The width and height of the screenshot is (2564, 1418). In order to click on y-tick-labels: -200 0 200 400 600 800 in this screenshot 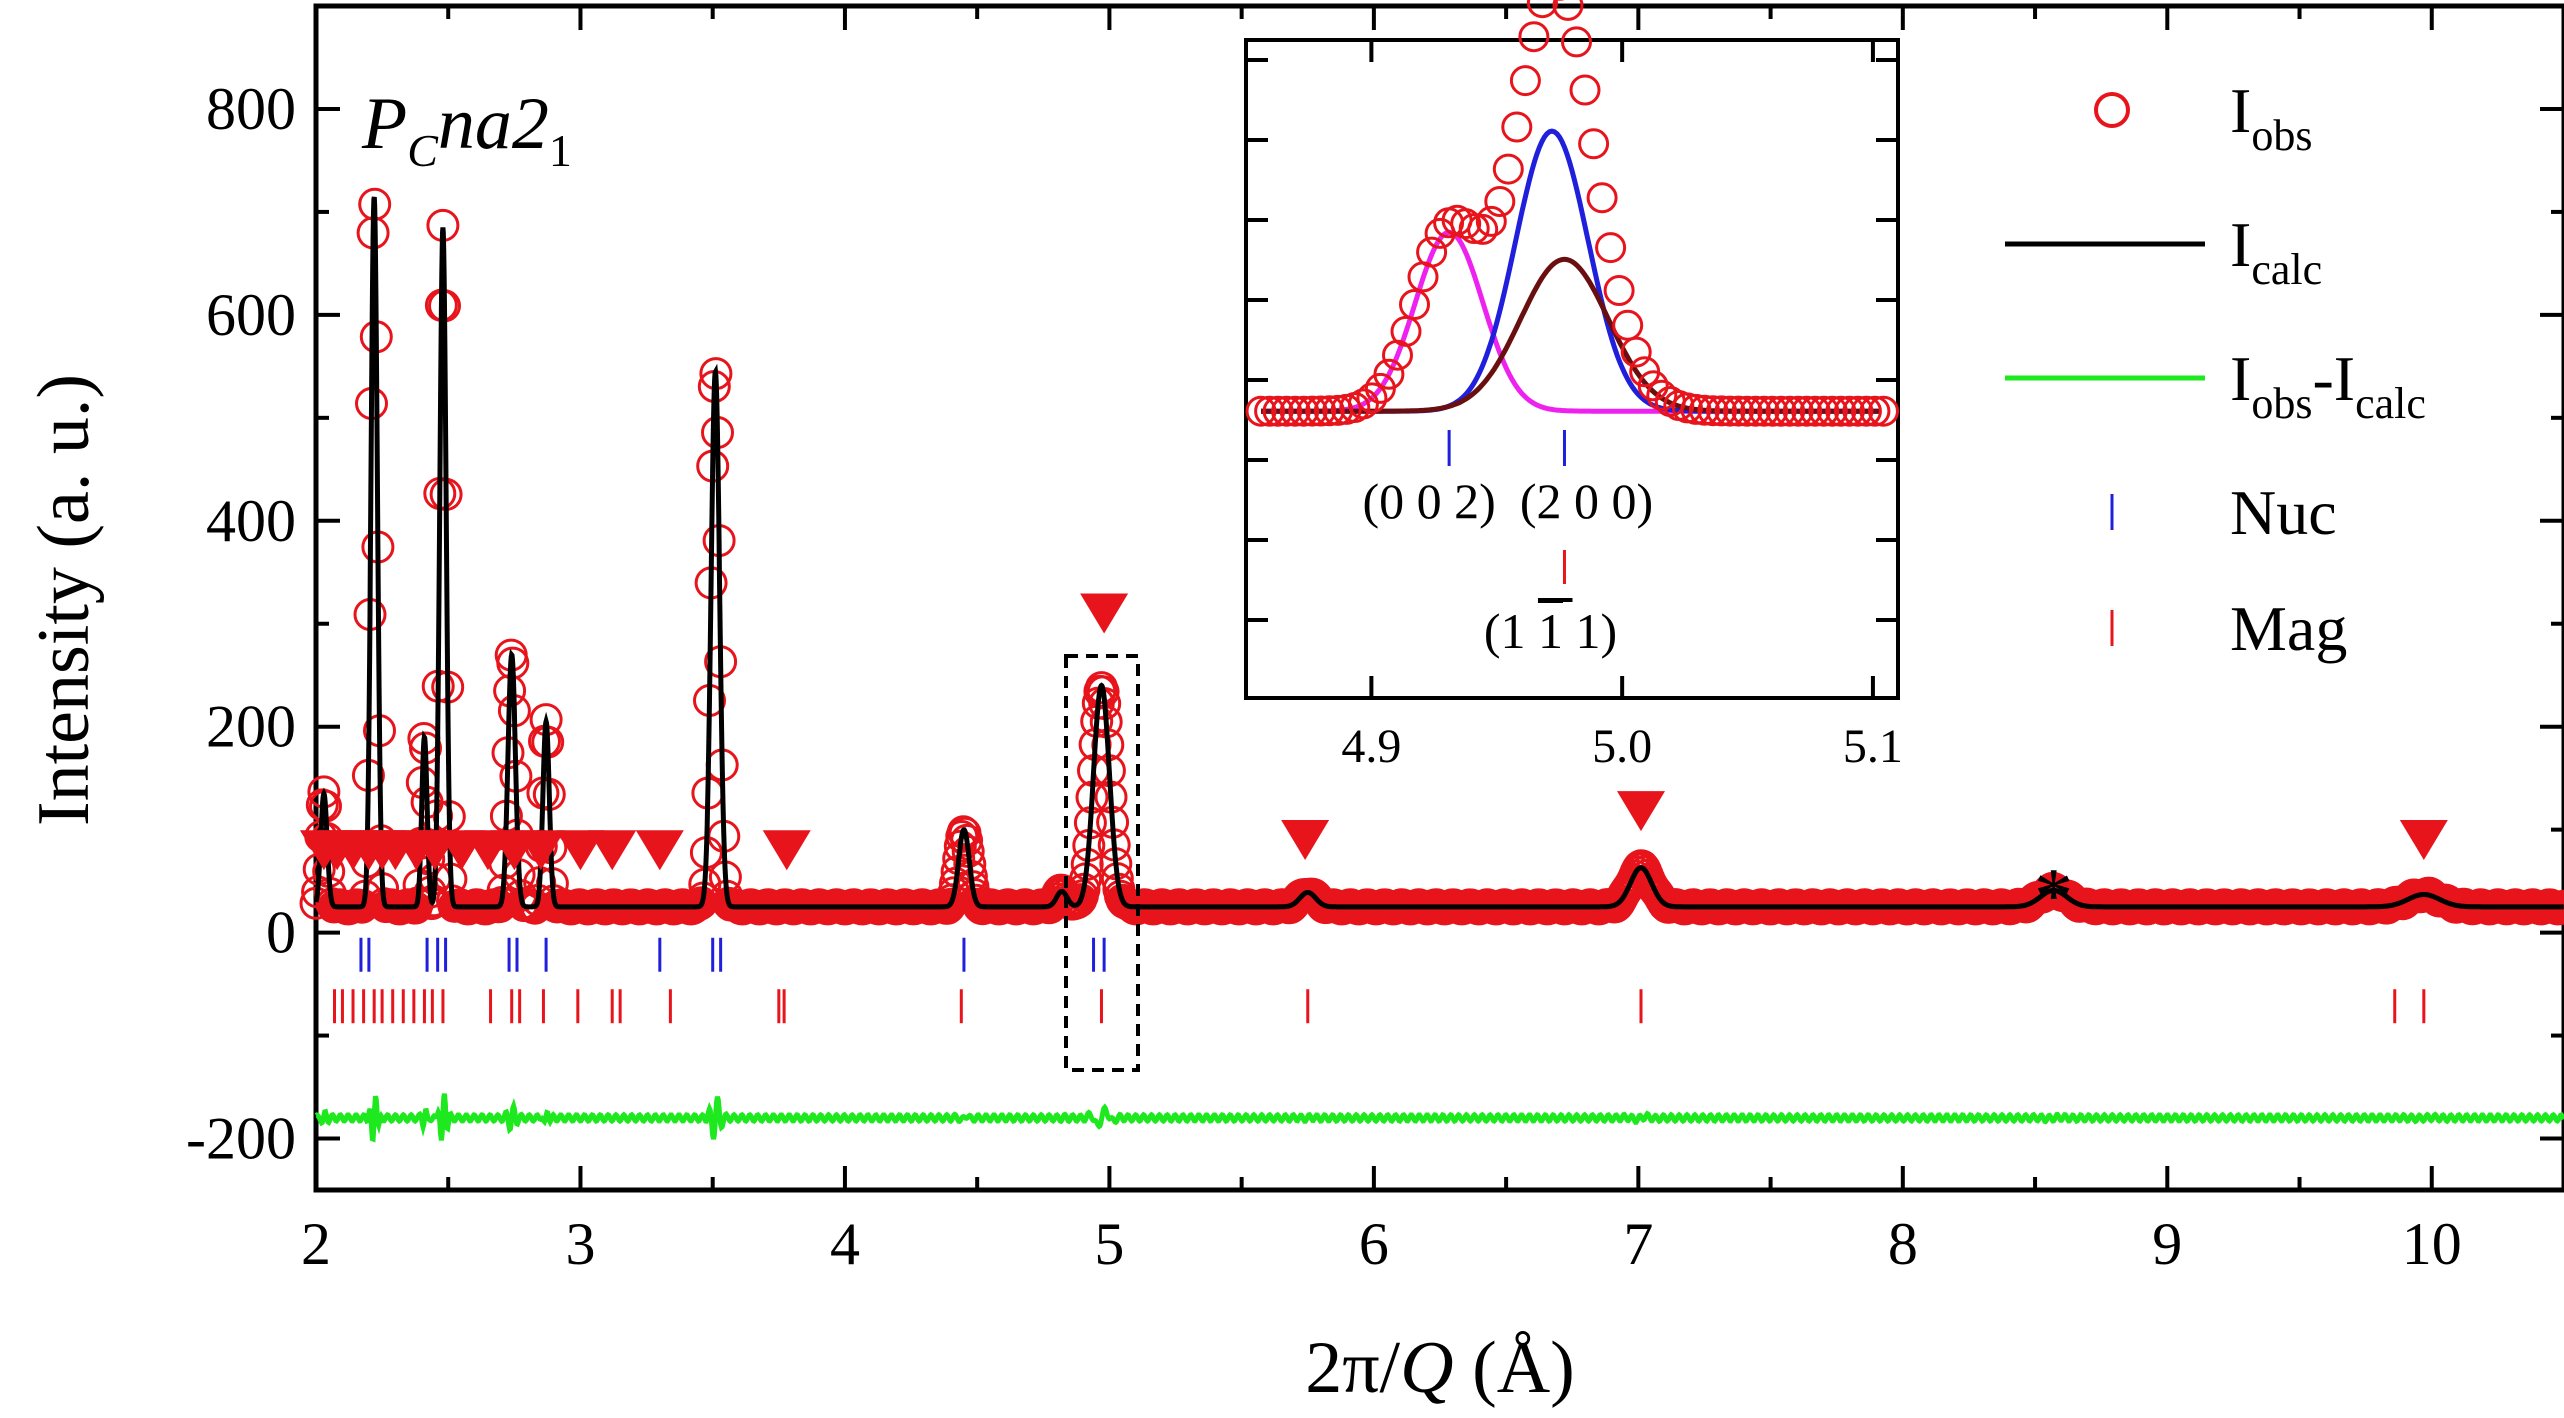, I will do `click(241, 624)`.